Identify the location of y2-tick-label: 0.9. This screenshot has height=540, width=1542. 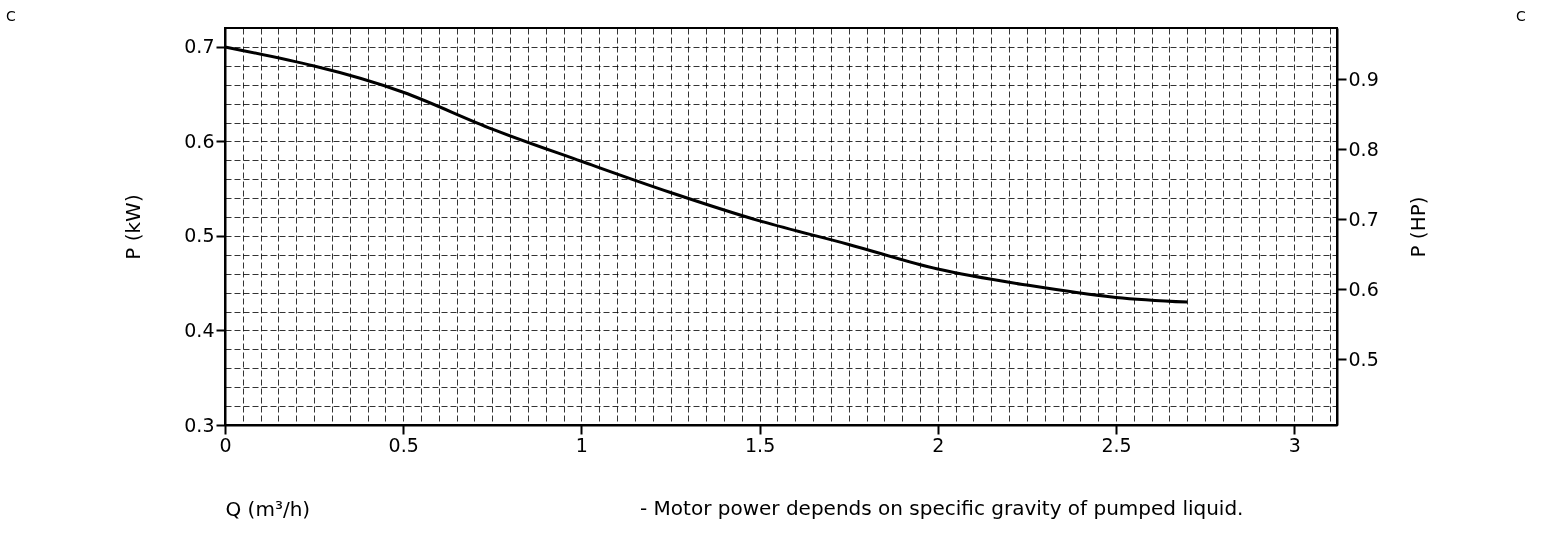
(1363, 78).